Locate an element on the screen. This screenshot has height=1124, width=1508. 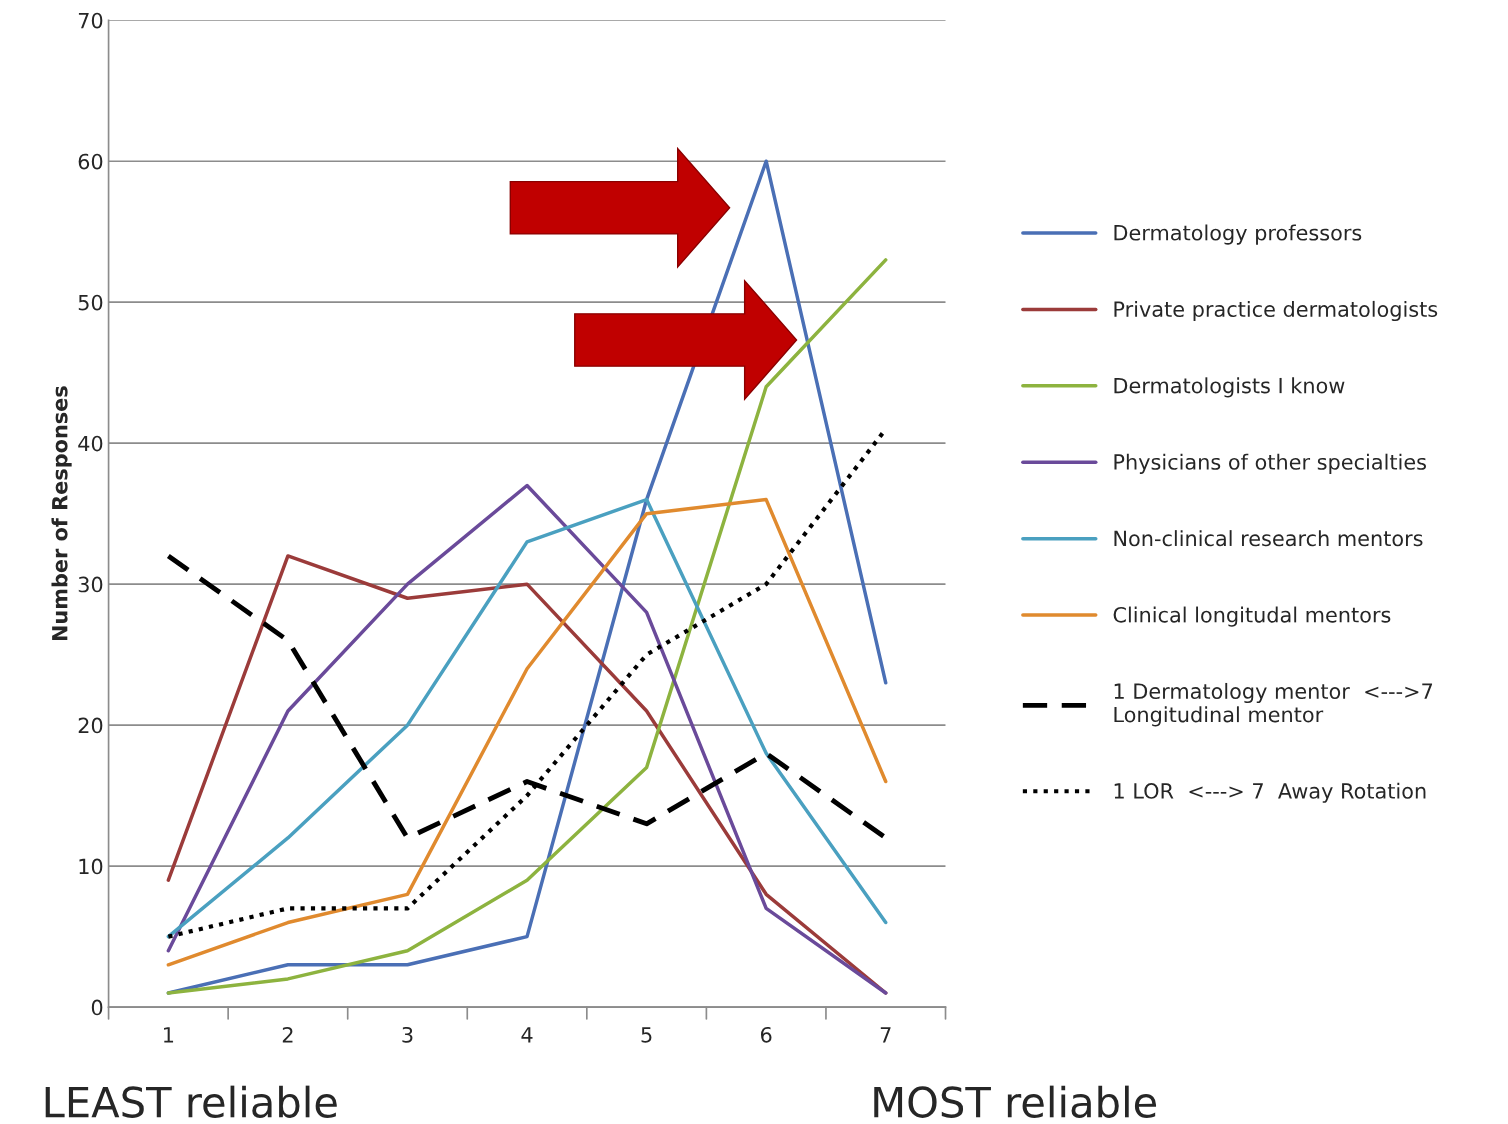
y-tick-label: 30 is located at coordinates (90, 584).